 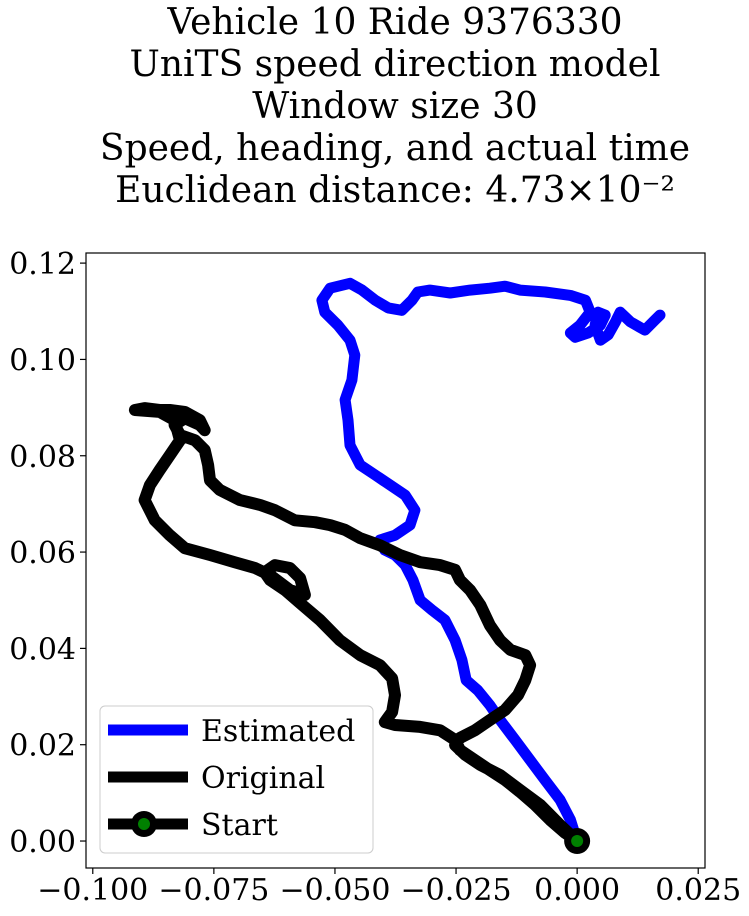 I want to click on legend: Estimated Original Start, so click(x=236, y=779).